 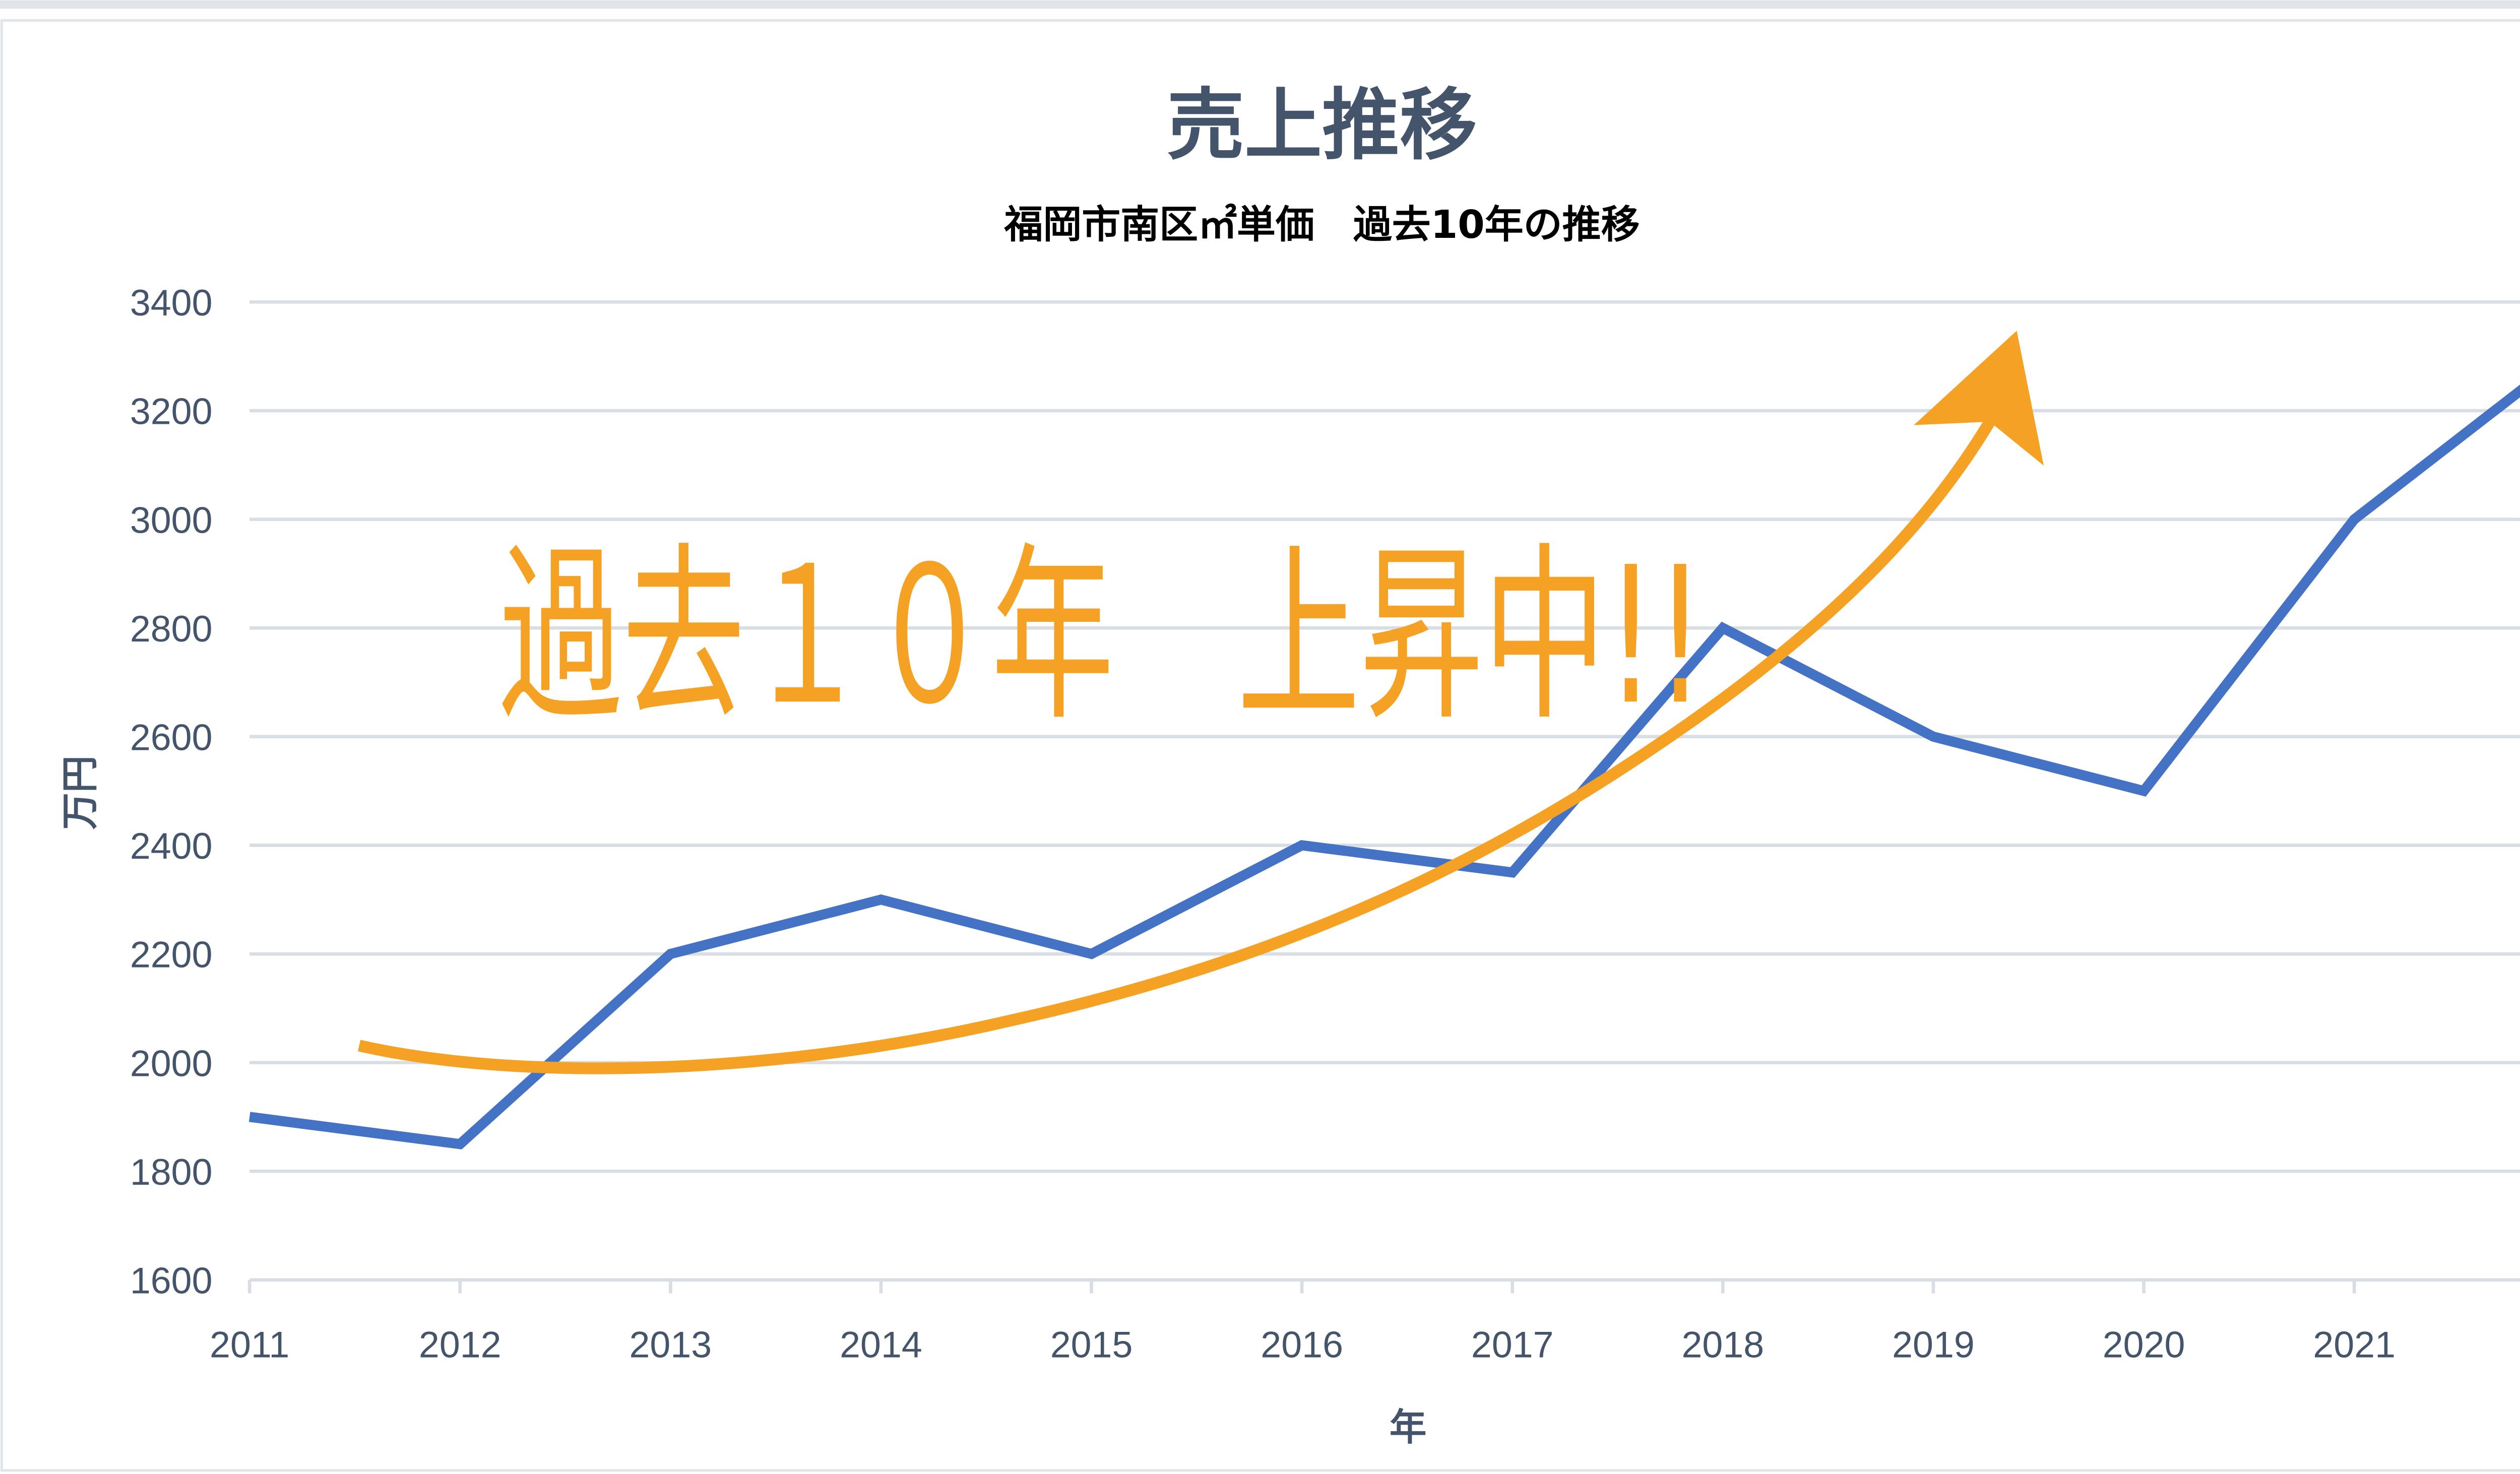 I want to click on y-tick-label: 3400, so click(x=171, y=303).